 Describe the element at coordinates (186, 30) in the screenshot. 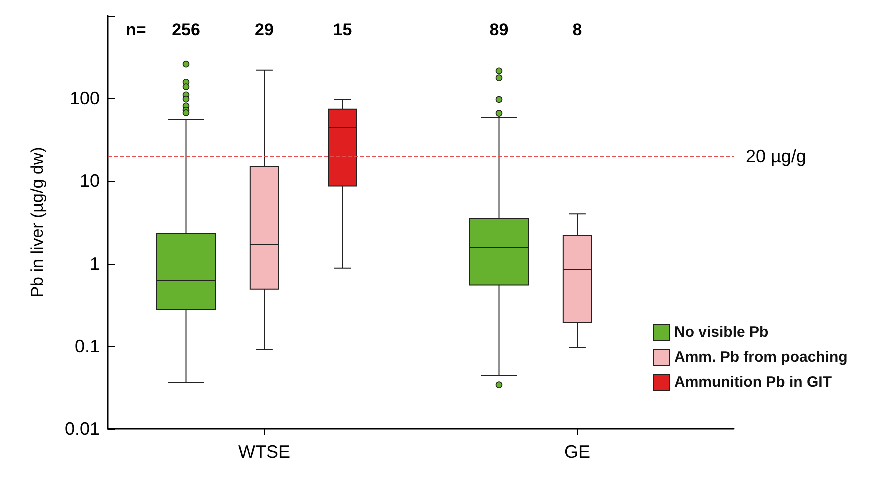

I see `annotation: 256` at that location.